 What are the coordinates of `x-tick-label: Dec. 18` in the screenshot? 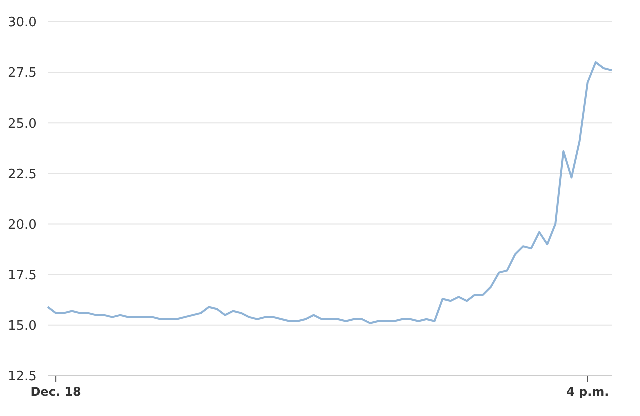 It's located at (56, 392).